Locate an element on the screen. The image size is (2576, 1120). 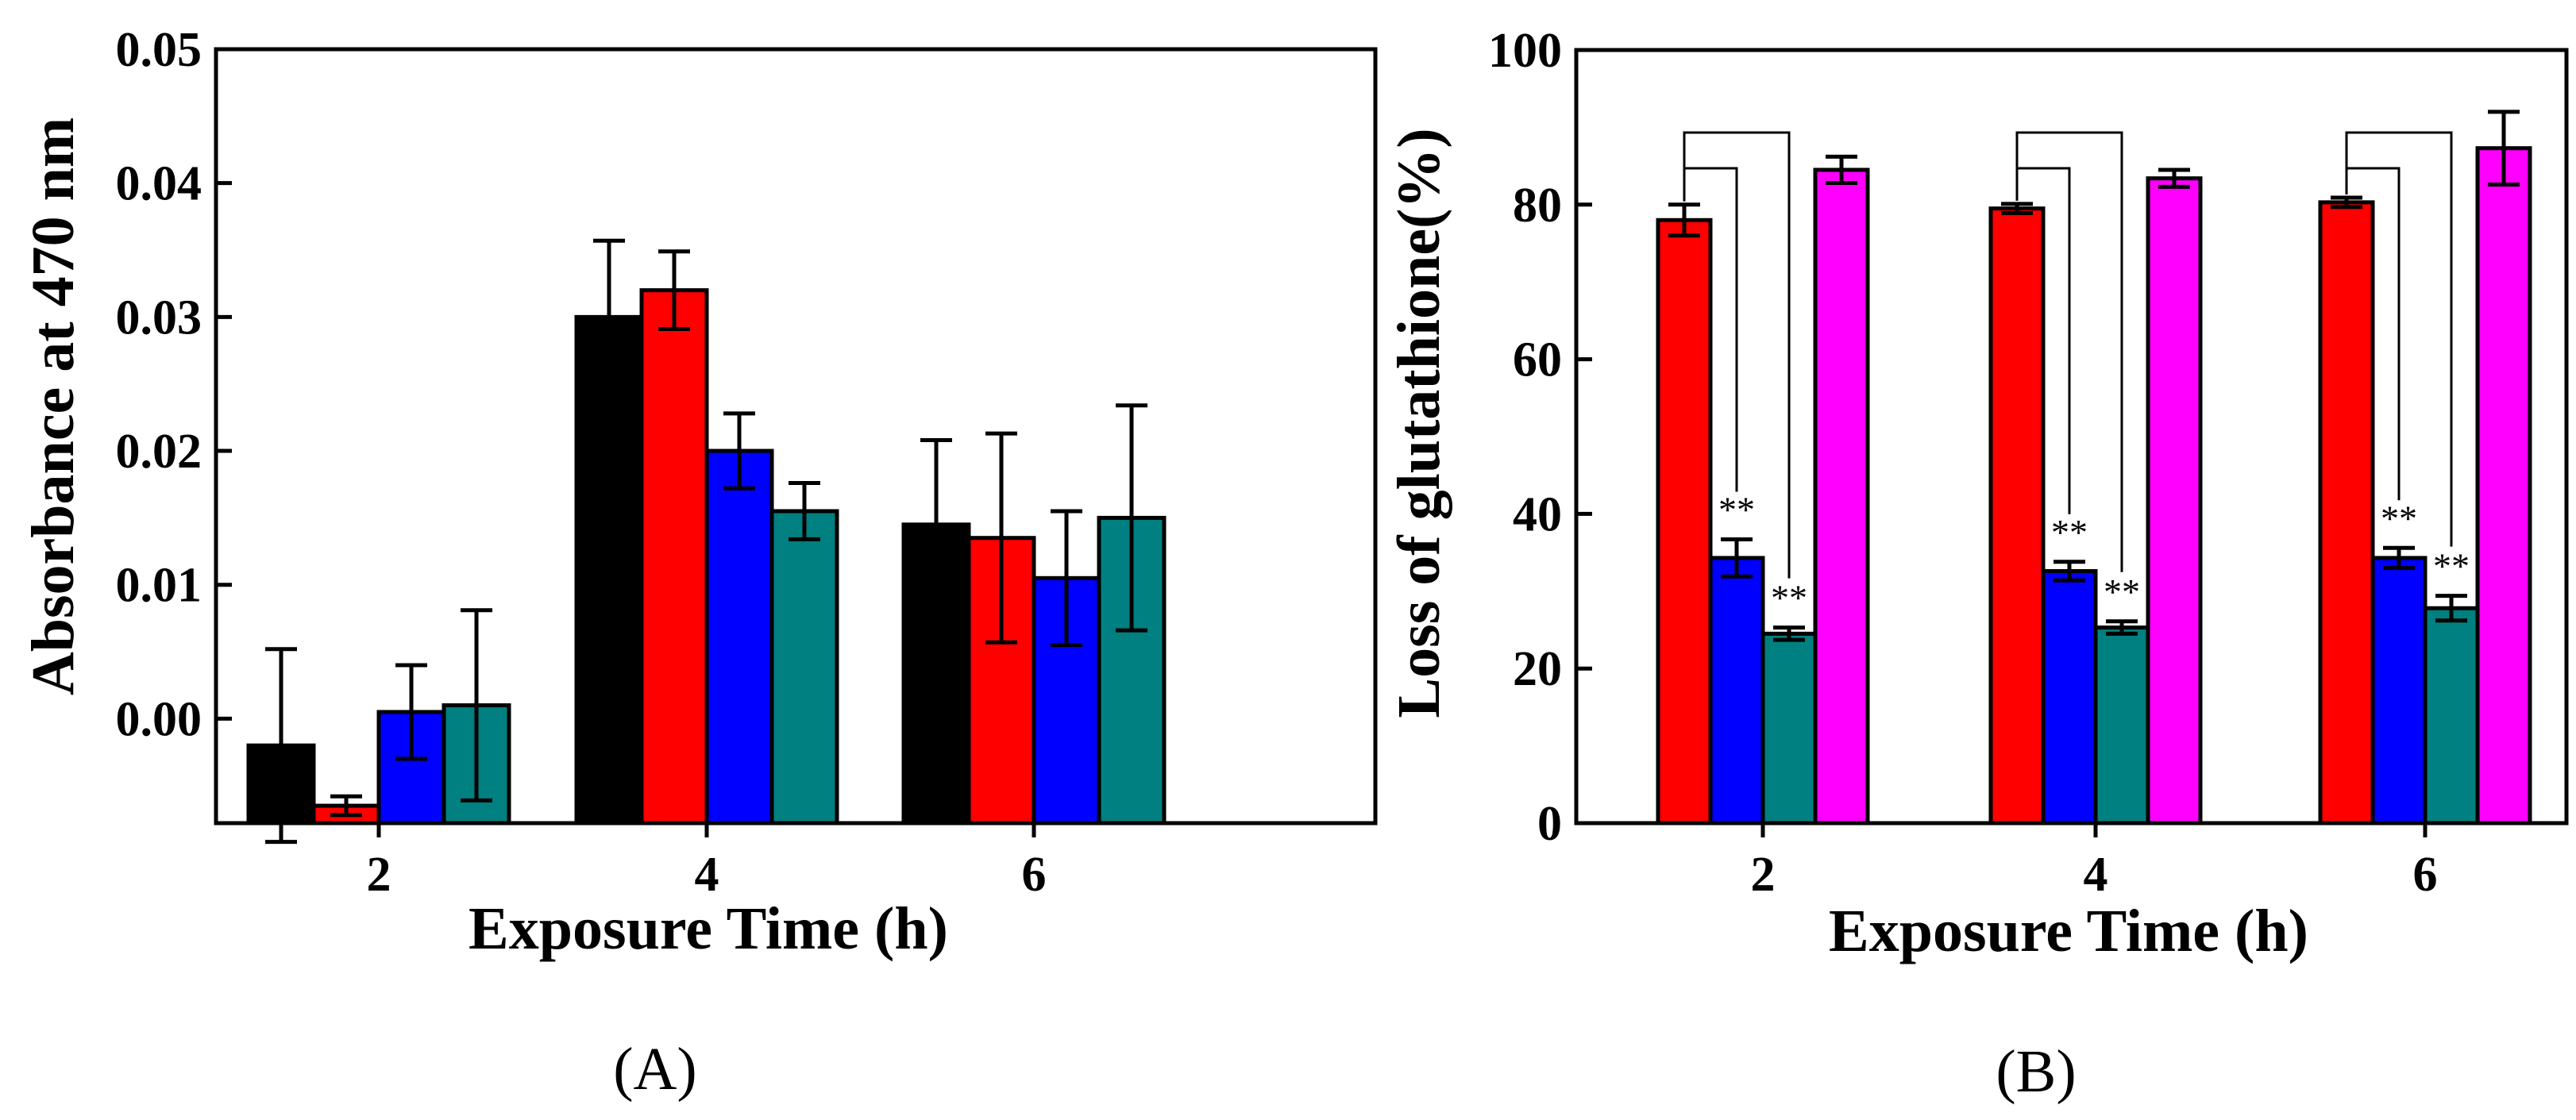
chart-a-xtick-label-2: 2 is located at coordinates (379, 875).